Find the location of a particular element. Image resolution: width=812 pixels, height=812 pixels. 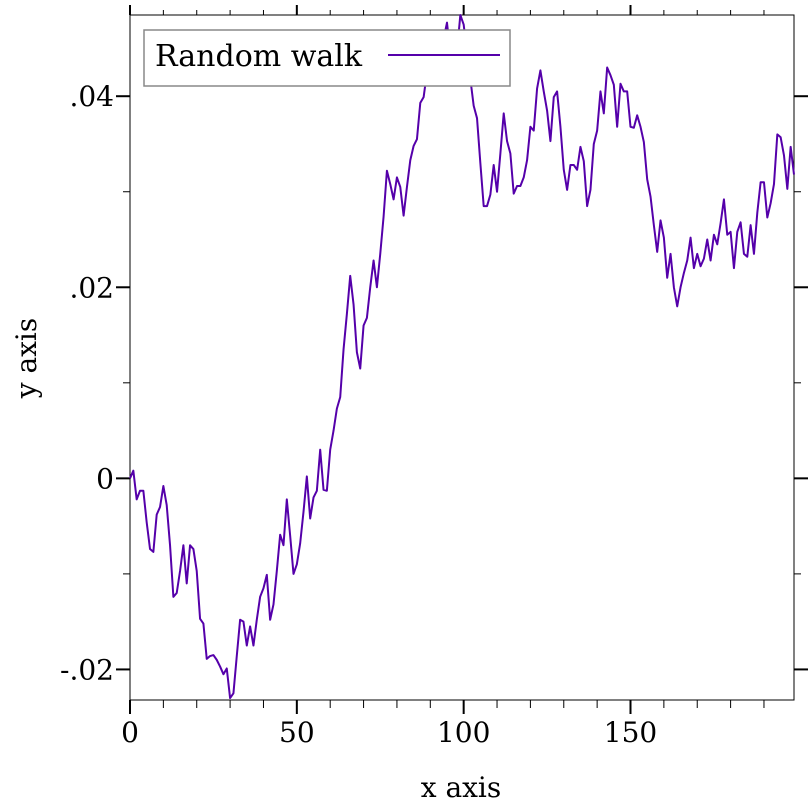

y-tick-label: 0 is located at coordinates (105, 478).